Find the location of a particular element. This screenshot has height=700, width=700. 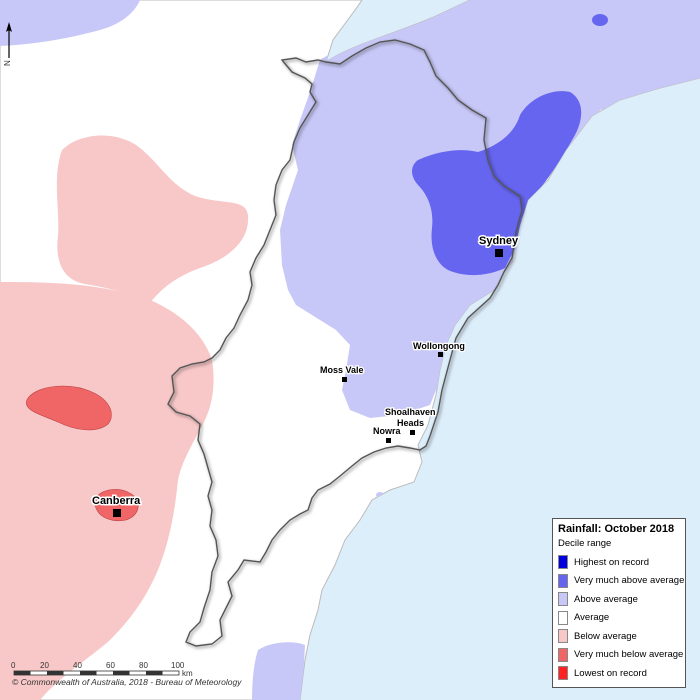

marker-sydney is located at coordinates (499, 253).